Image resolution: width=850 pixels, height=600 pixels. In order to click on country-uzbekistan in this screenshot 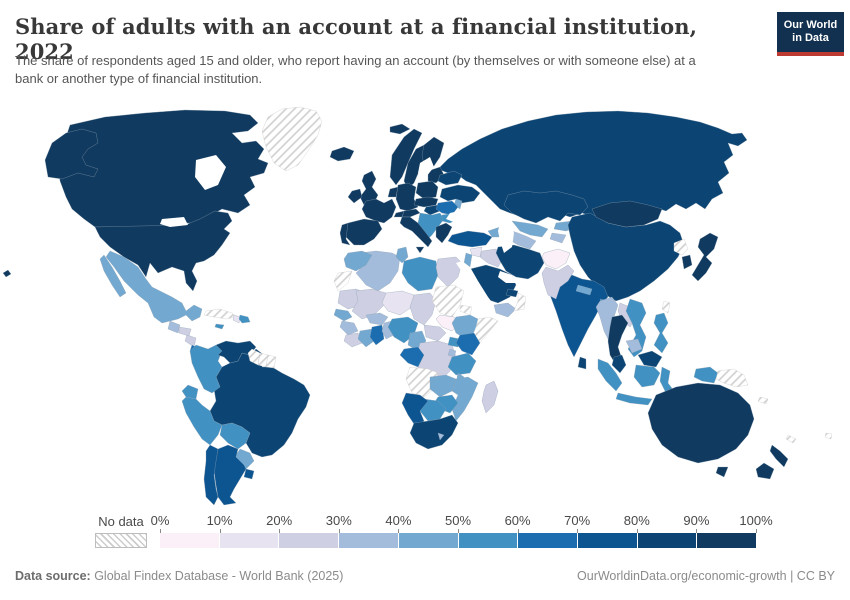, I will do `click(530, 229)`.